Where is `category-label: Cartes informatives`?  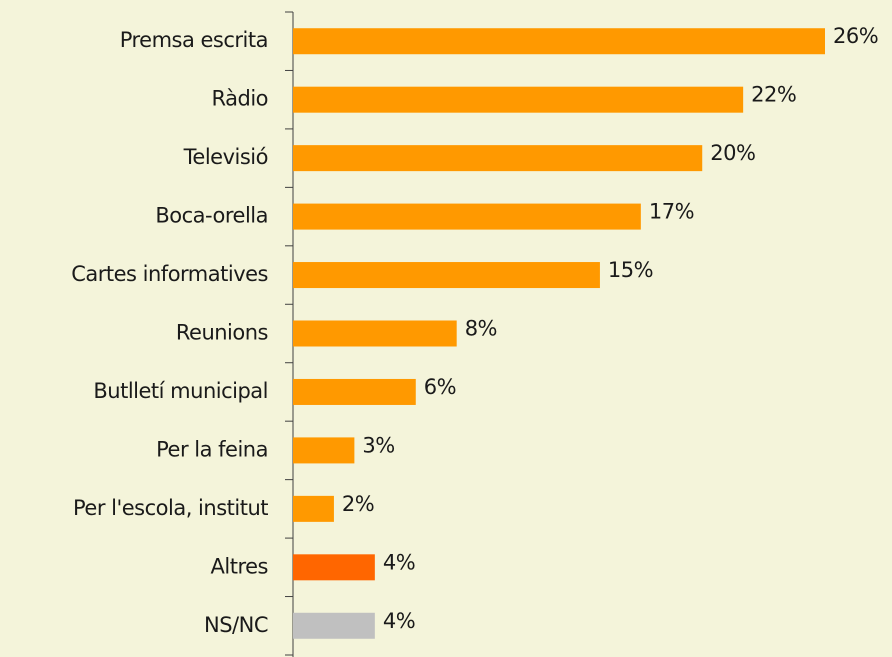
category-label: Cartes informatives is located at coordinates (169, 274).